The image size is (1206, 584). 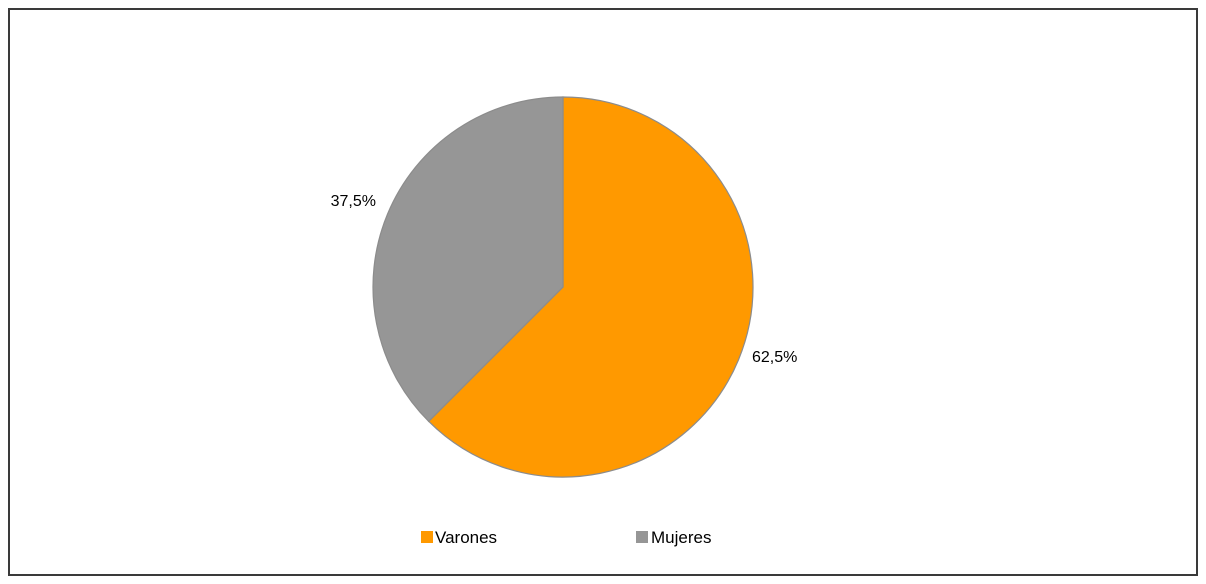 I want to click on pie-data-labels: 62,5% 37,5%, so click(x=564, y=279).